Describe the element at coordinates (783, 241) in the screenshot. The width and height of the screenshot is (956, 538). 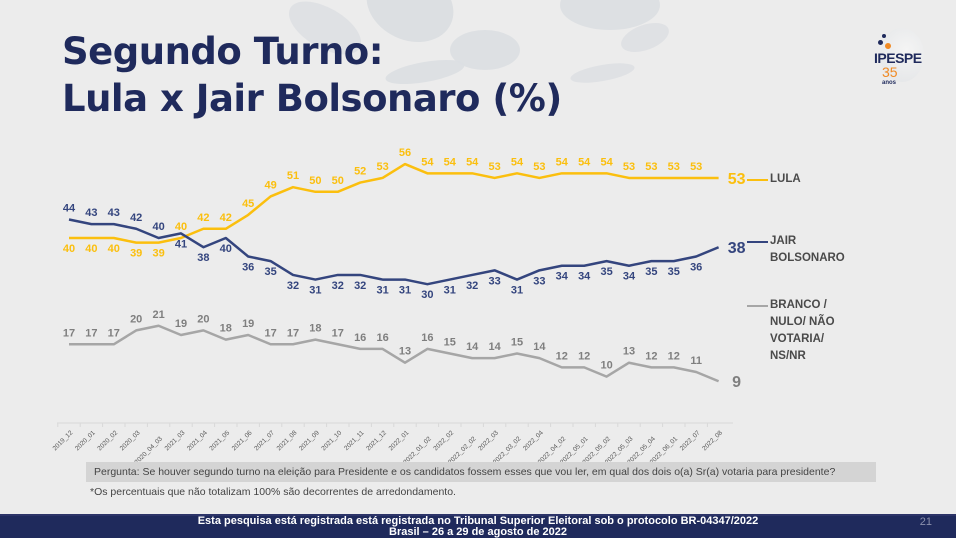
I see `legend-label-bolsonaro-1: JAIR` at that location.